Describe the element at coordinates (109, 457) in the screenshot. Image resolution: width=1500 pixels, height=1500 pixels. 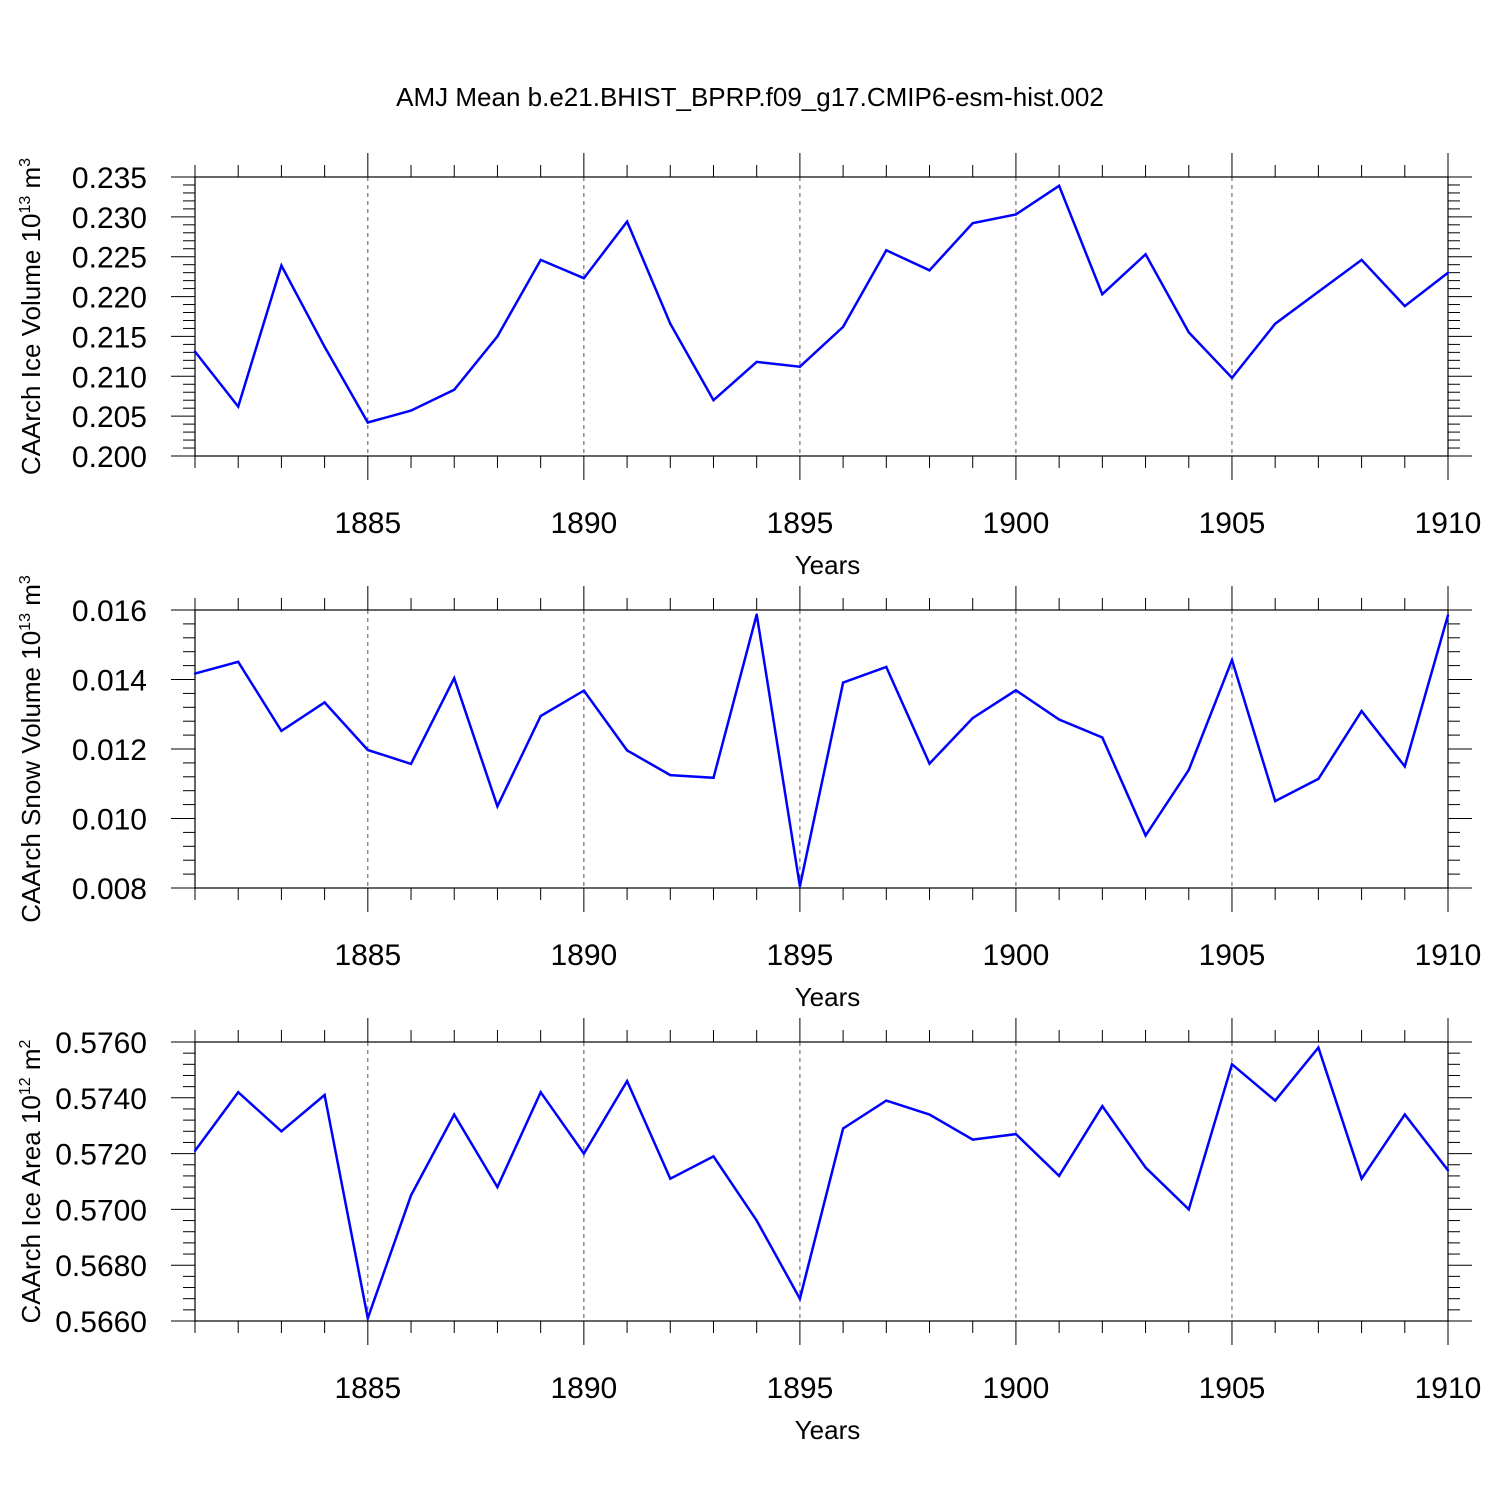
I see `y-tick-label: 0.200` at that location.